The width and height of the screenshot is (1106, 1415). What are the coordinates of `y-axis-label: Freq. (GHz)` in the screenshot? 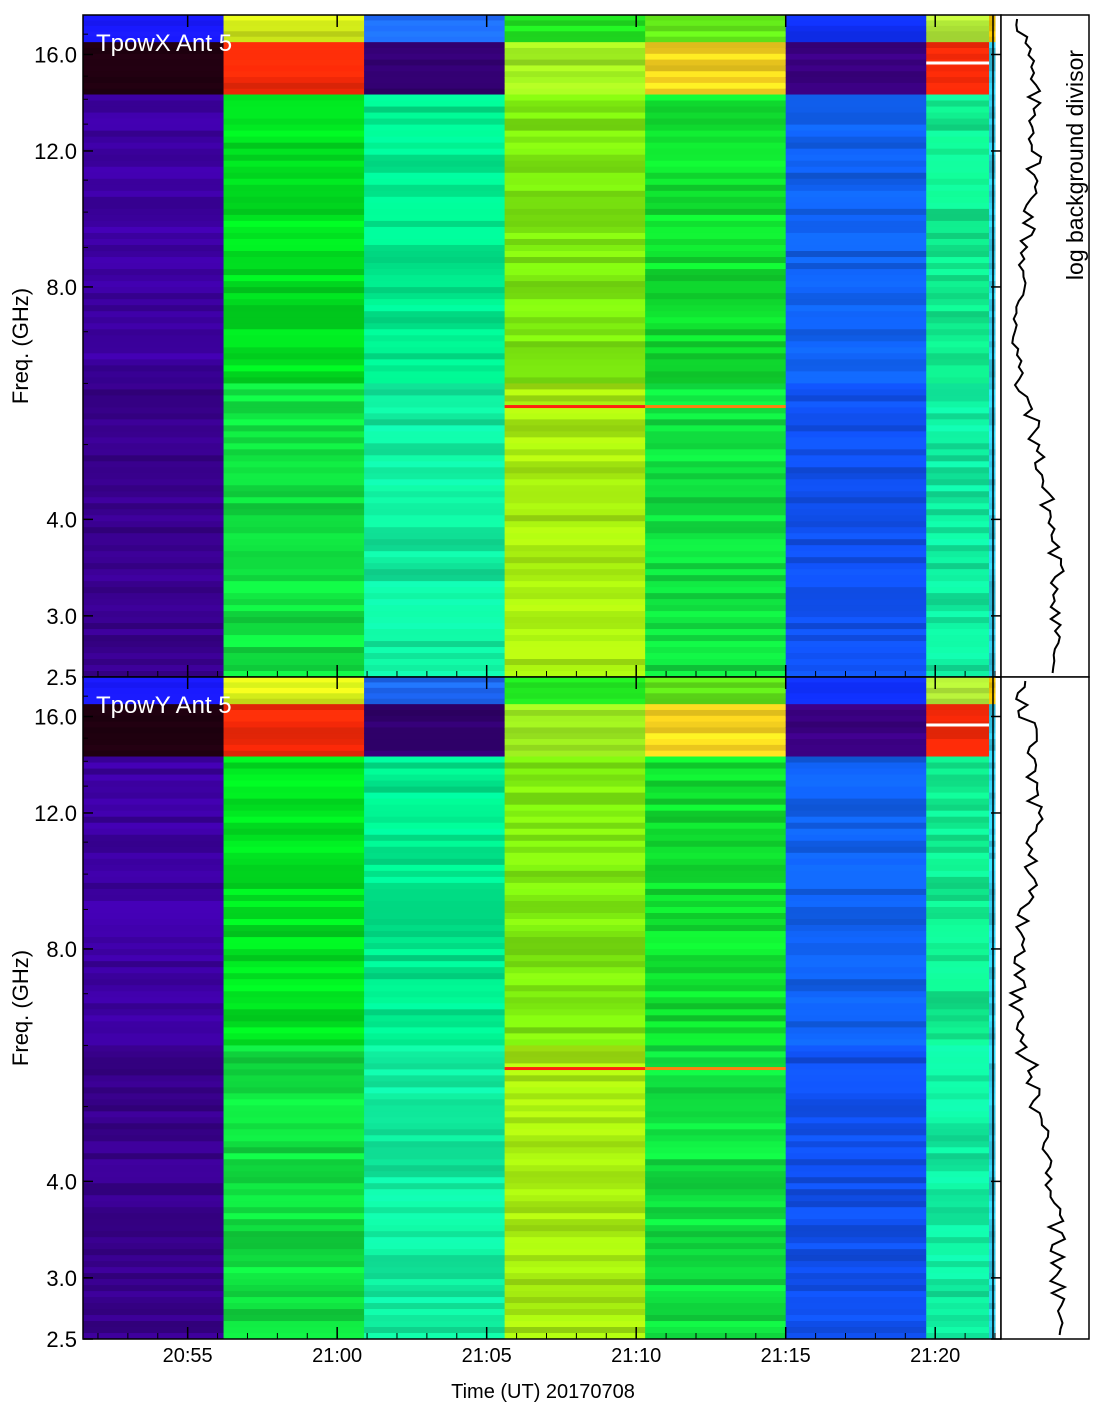 It's located at (20, 346).